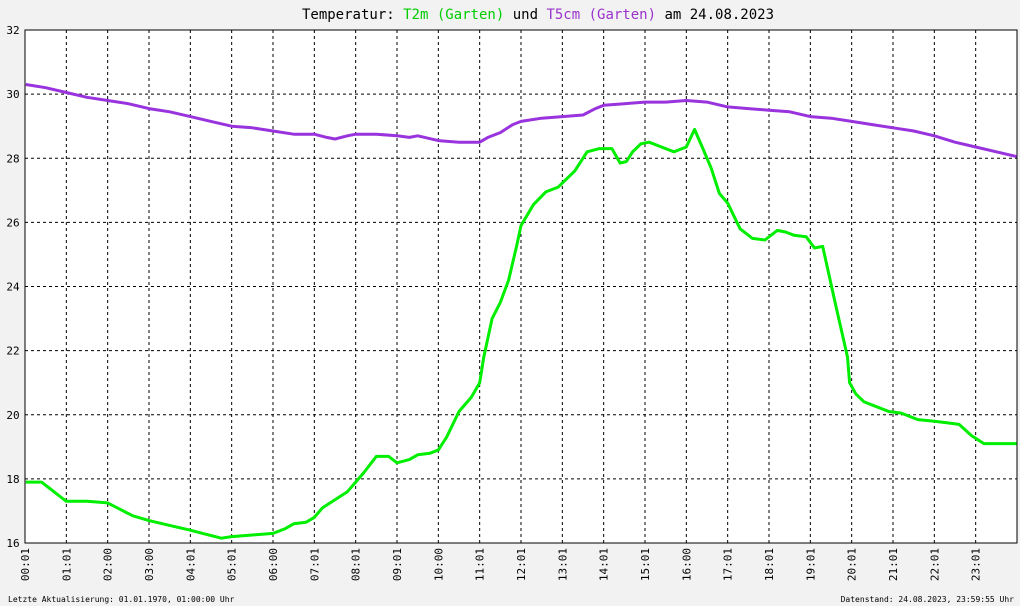 The image size is (1020, 606). I want to click on x-tick-label: 10:00, so click(438, 564).